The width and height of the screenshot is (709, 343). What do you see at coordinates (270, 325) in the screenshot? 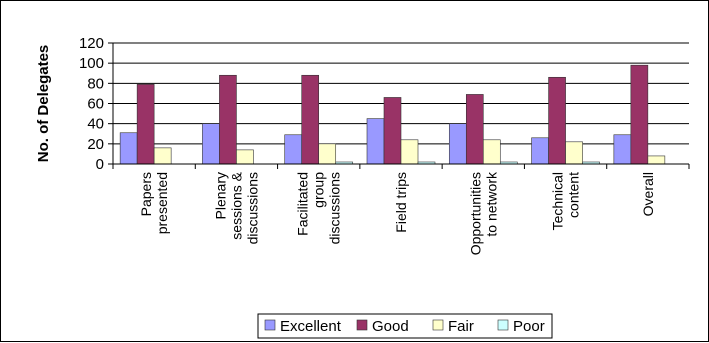
I see `legend-swatch-excellent` at bounding box center [270, 325].